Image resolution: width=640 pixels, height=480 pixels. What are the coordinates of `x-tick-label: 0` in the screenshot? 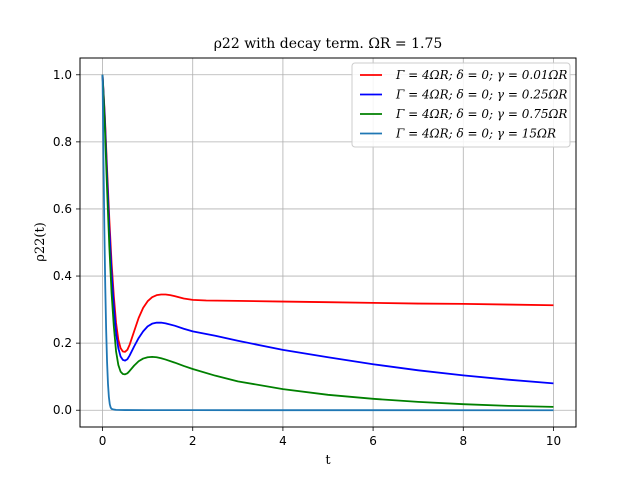 It's located at (103, 441).